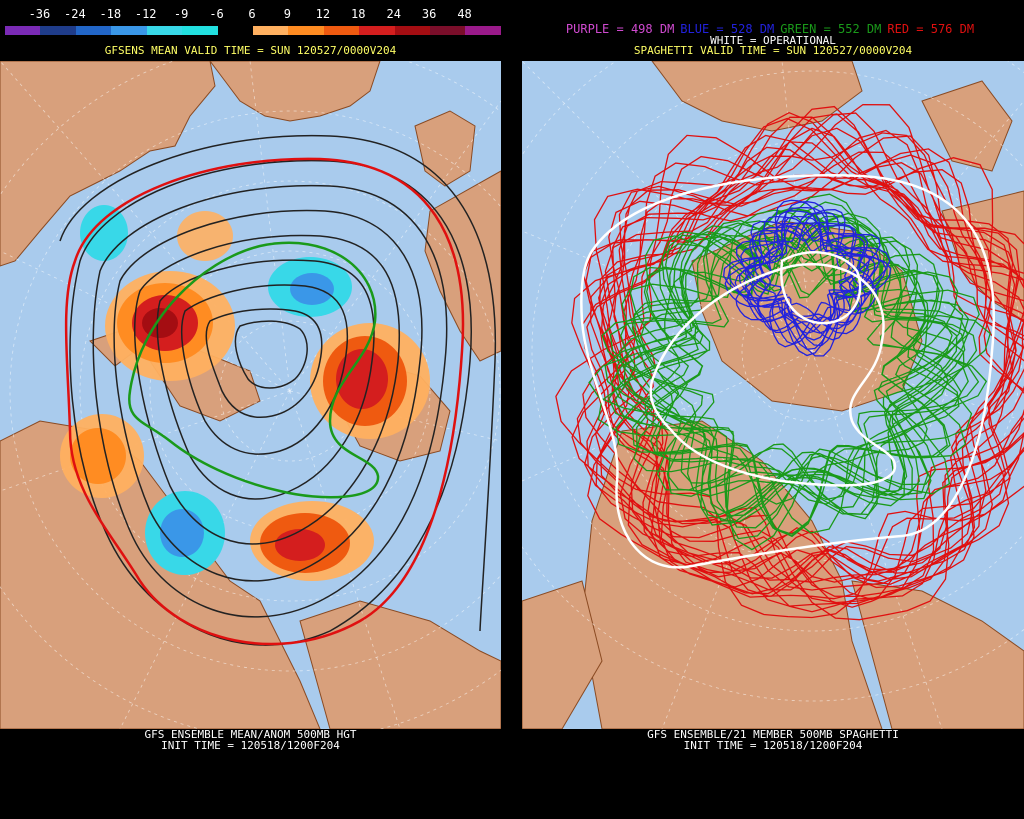 Image resolution: width=1024 pixels, height=819 pixels. What do you see at coordinates (511, 409) in the screenshot?
I see `panel-divider` at bounding box center [511, 409].